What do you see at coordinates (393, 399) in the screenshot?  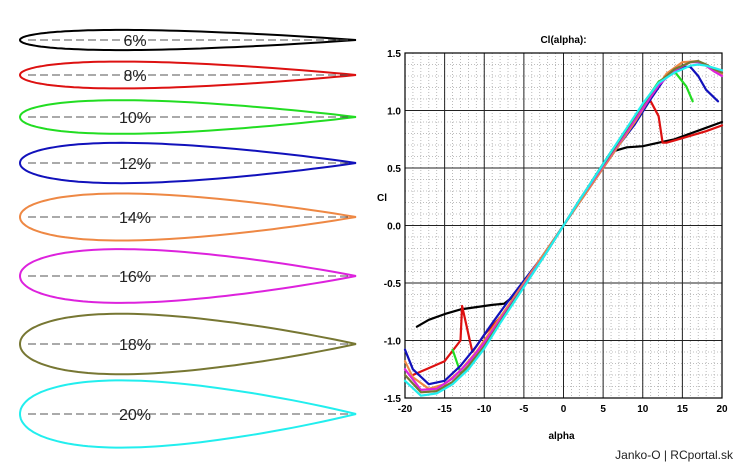 I see `y-tick-label: -1.5` at bounding box center [393, 399].